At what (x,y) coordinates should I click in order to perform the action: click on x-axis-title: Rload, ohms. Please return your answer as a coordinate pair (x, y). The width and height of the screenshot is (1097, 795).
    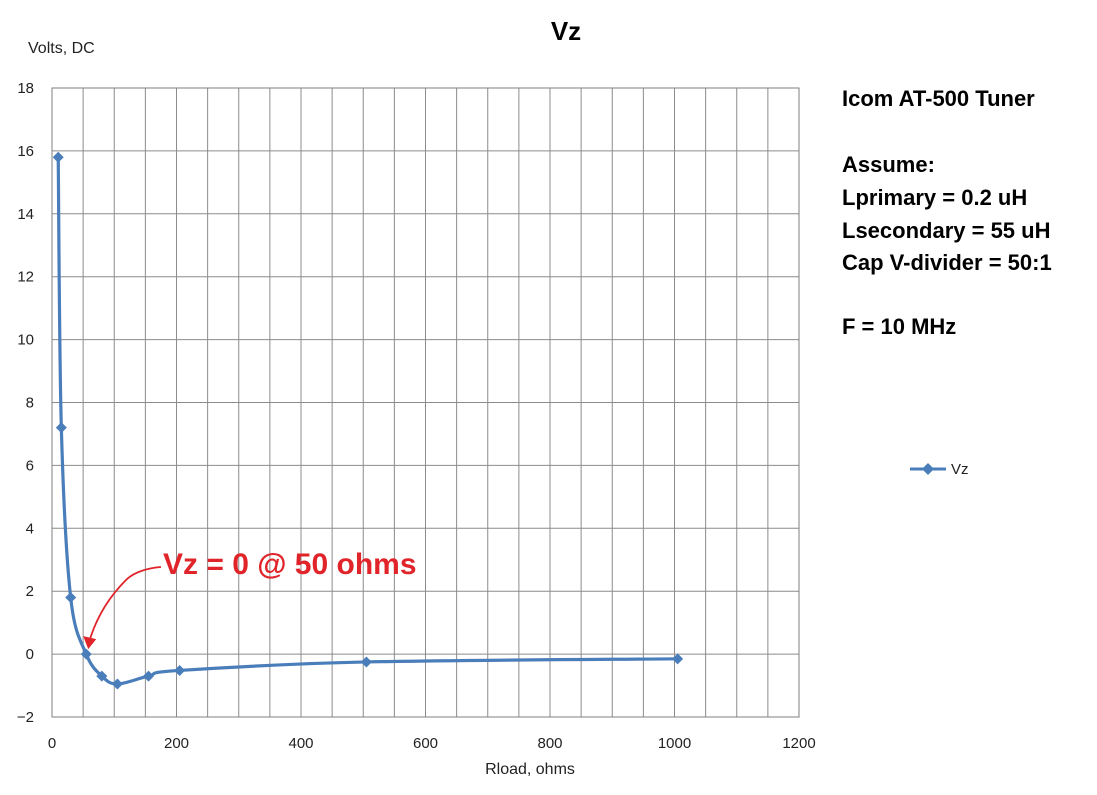
    Looking at the image, I should click on (530, 769).